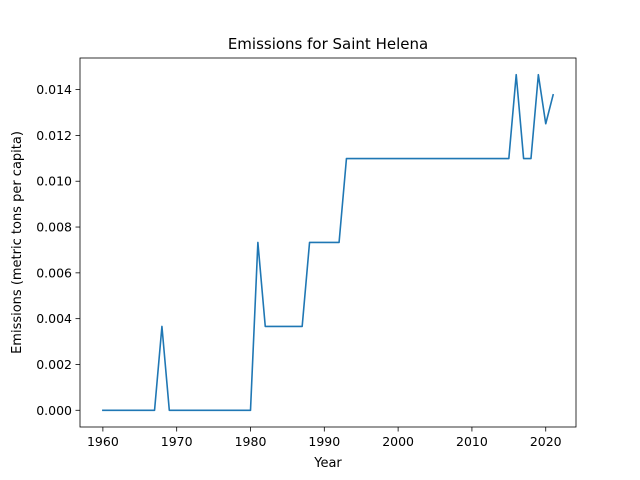  Describe the element at coordinates (54, 410) in the screenshot. I see `y-tick-label: 0.000` at that location.